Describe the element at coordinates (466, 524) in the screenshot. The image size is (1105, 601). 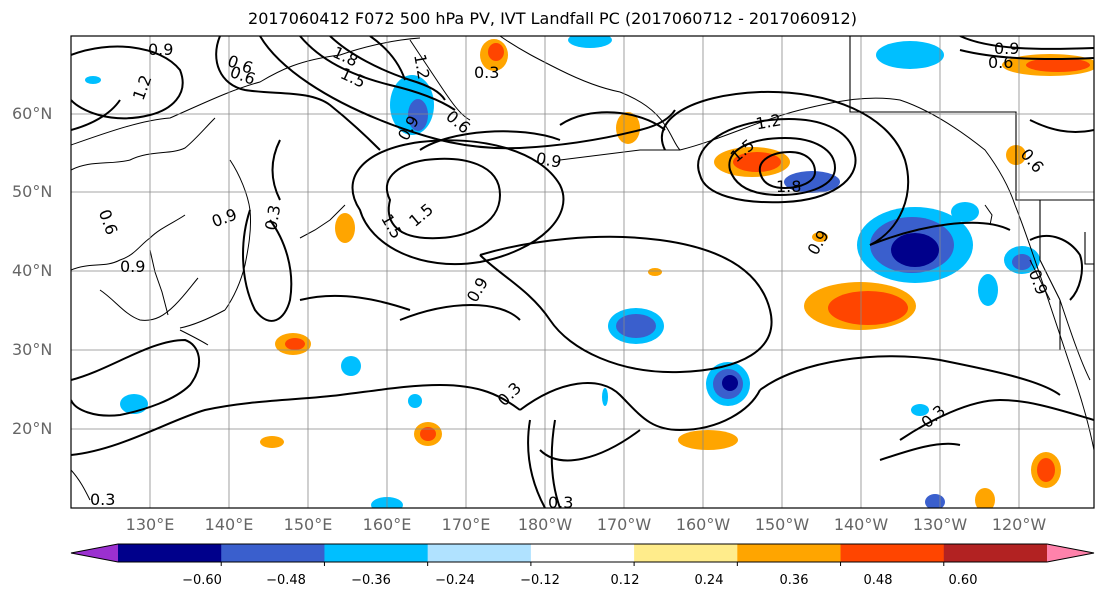
I see `lon-label: 170°E` at that location.